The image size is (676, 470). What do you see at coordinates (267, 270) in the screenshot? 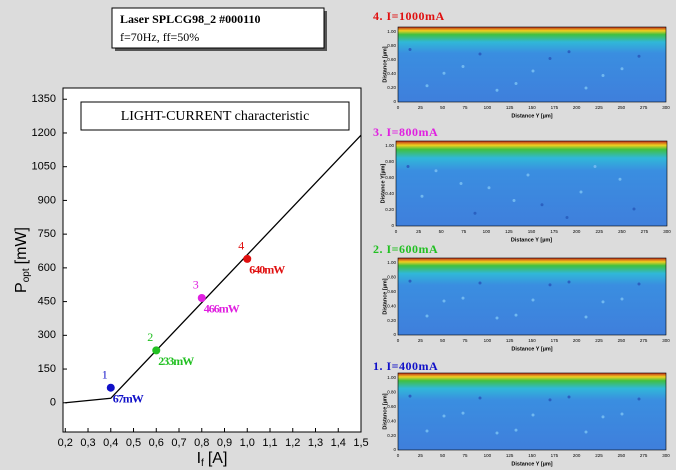
I see `value-label: 640mW` at bounding box center [267, 270].